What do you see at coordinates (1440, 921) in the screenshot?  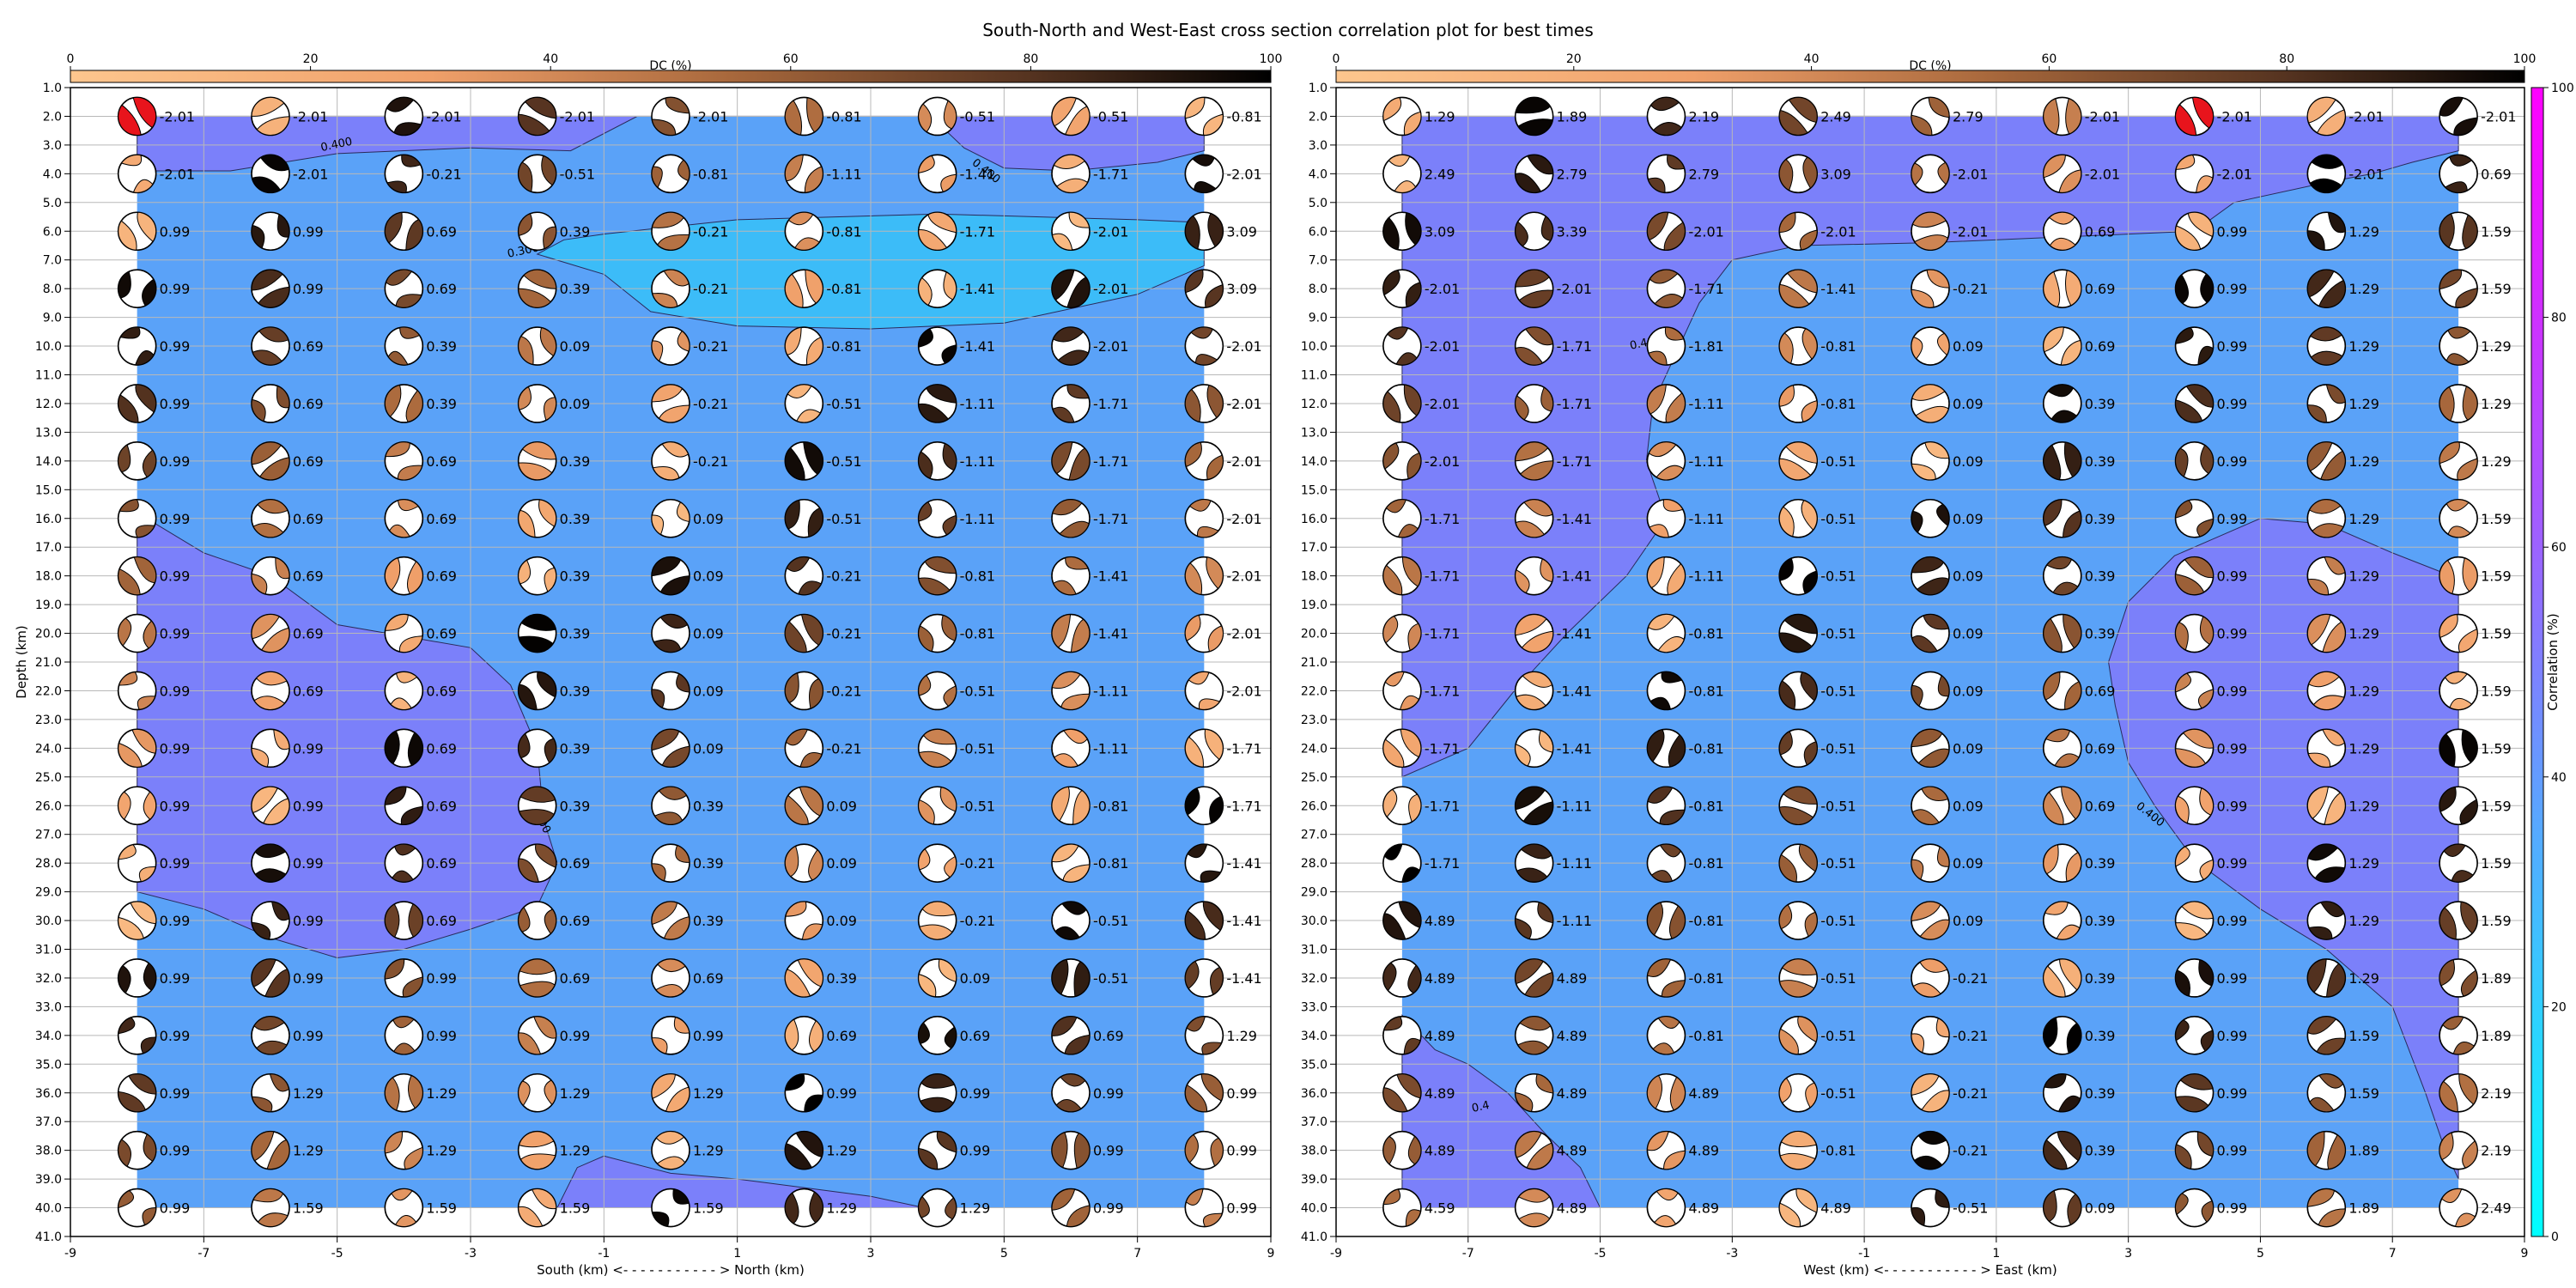 I see `time-label: 4.89` at bounding box center [1440, 921].